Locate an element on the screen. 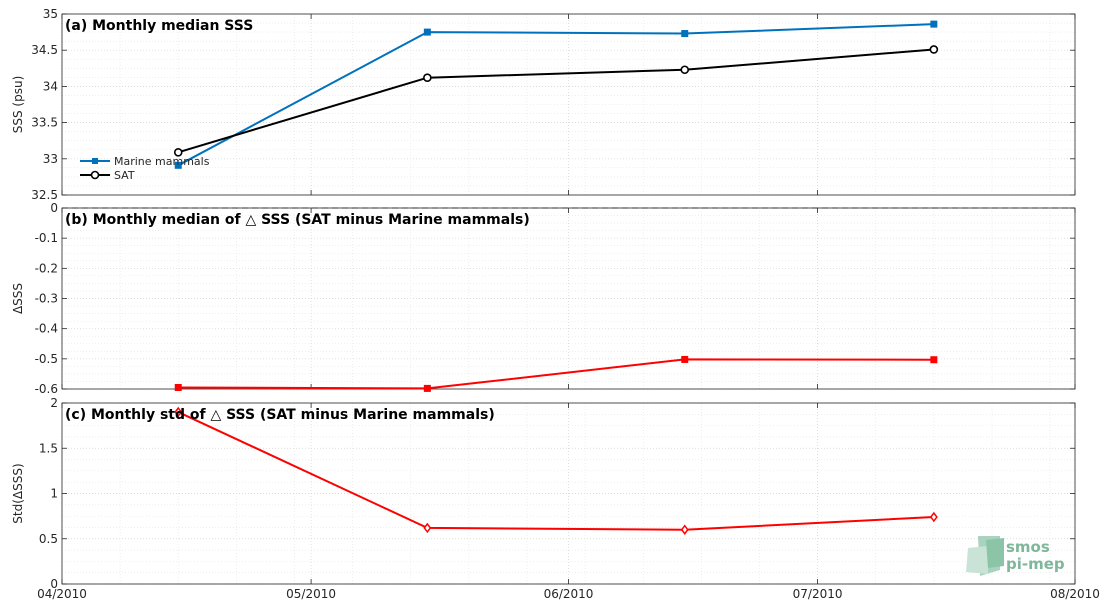 The height and width of the screenshot is (604, 1104). legend-item-sat: SAT is located at coordinates (107, 175).